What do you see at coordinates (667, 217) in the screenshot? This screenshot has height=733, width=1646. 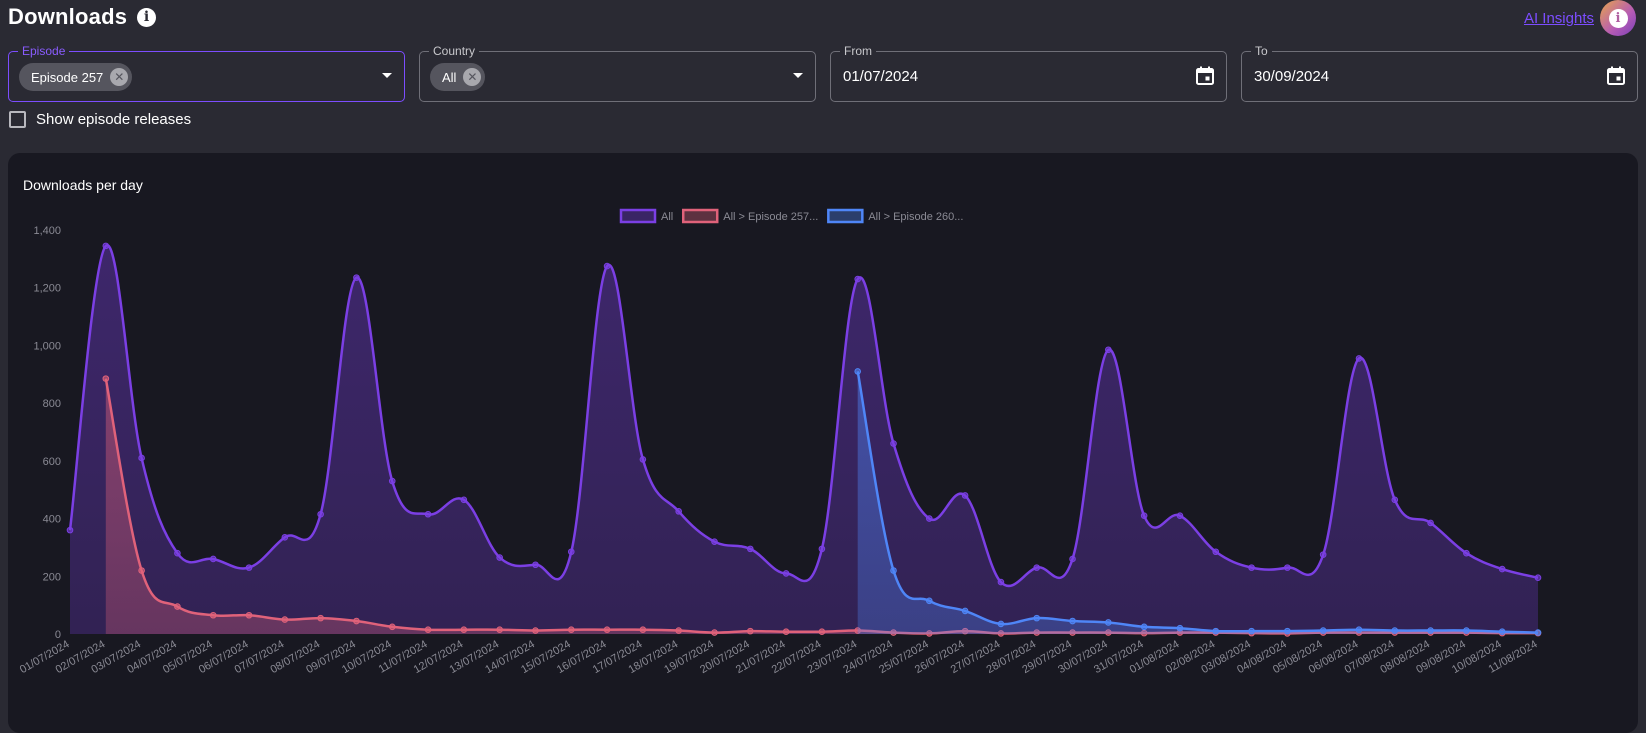 I see `legend-label: All` at bounding box center [667, 217].